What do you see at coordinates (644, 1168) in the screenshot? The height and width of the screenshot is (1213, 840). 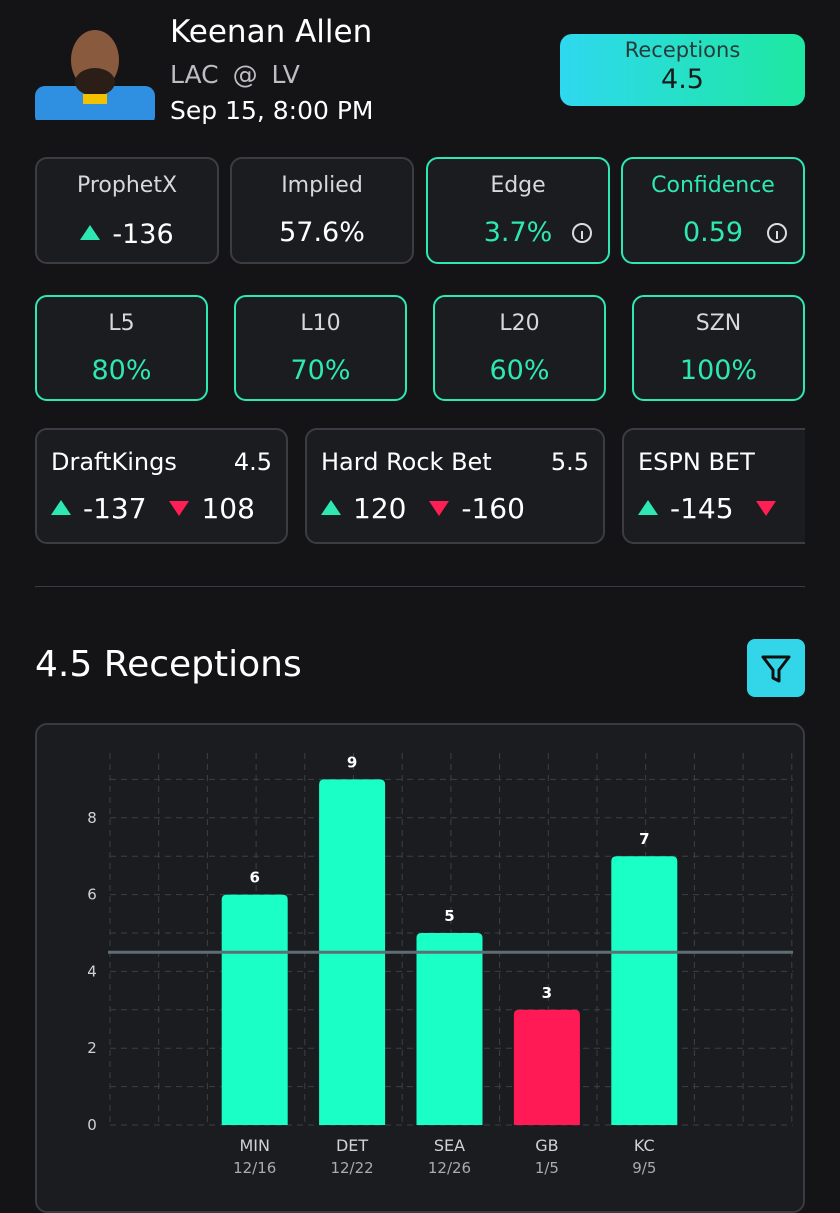 I see `x-date-label: 9/5` at bounding box center [644, 1168].